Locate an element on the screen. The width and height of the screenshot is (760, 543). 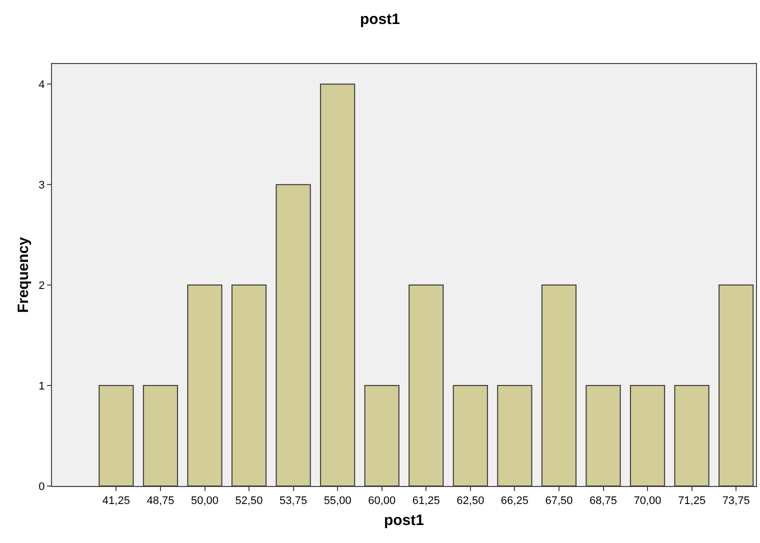
x-tick-label: 41,25 is located at coordinates (116, 501).